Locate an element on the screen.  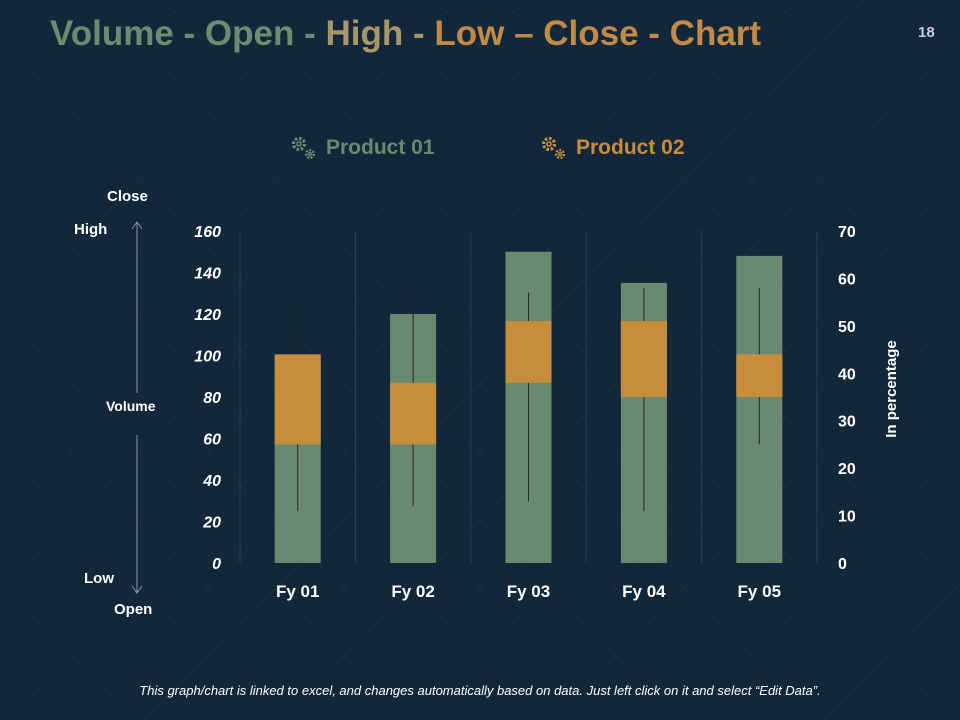
x-tick-label: Fy 05 is located at coordinates (759, 591).